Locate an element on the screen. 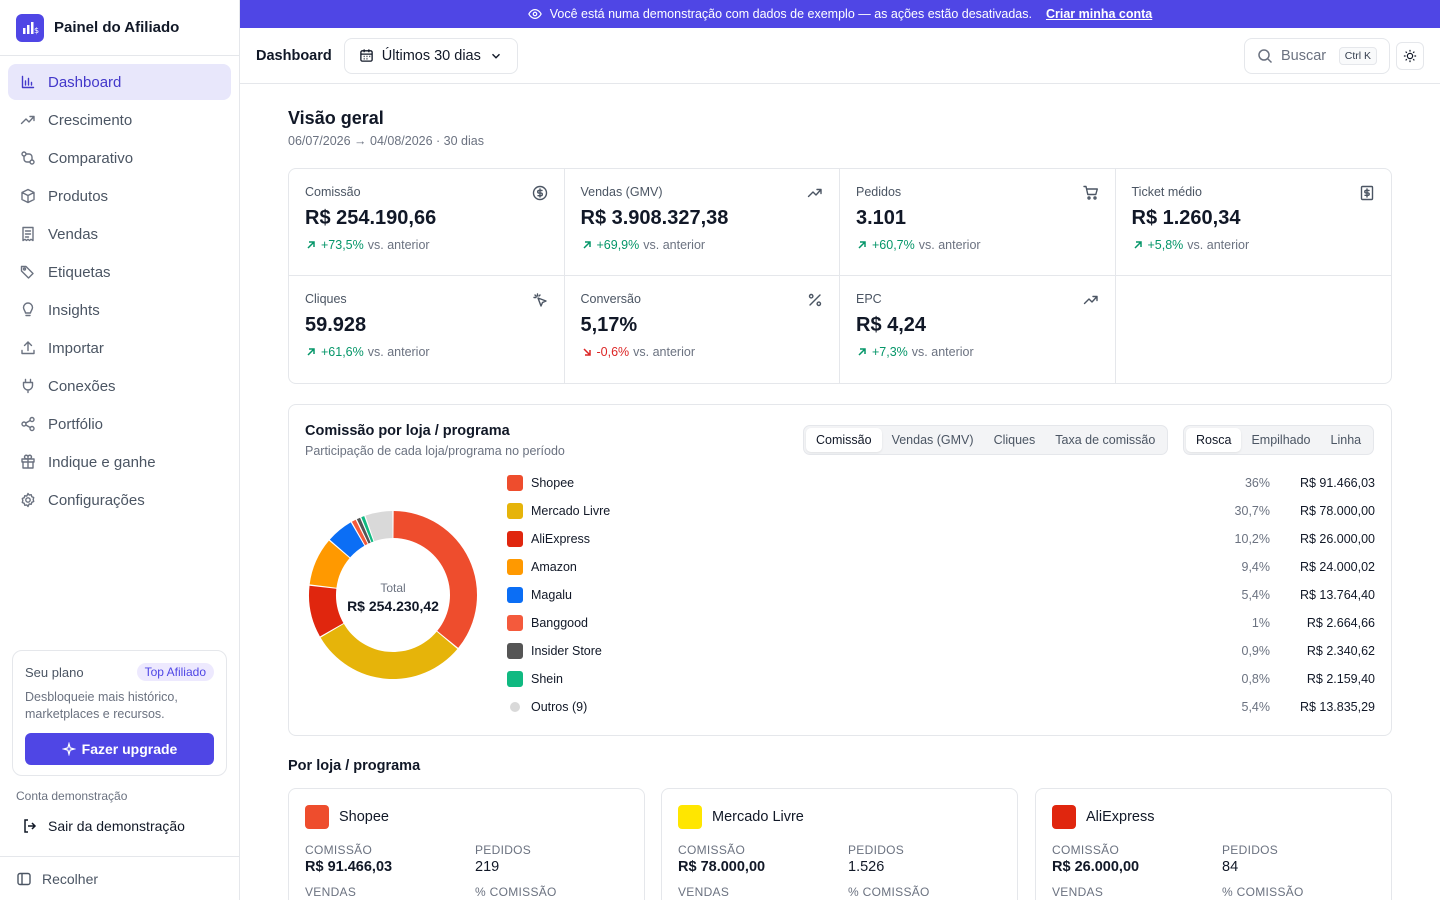  upgrade-button: Fazer upgrade is located at coordinates (119, 749).